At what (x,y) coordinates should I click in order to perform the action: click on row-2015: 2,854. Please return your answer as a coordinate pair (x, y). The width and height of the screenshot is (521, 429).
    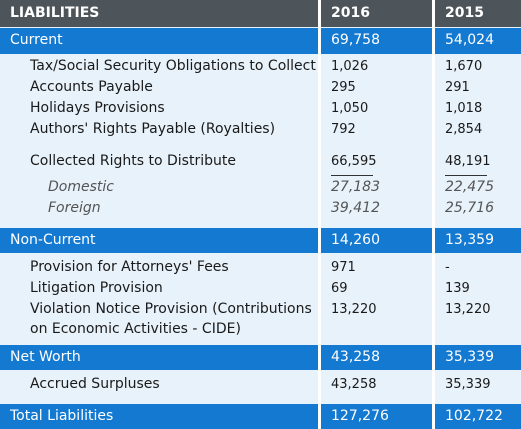
    Looking at the image, I should click on (464, 129).